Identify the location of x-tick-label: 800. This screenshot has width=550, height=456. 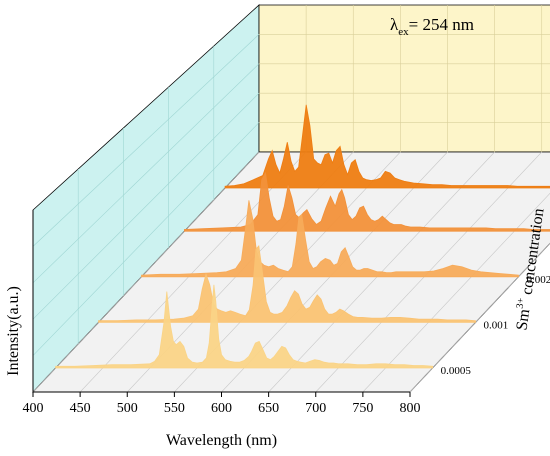
(410, 408).